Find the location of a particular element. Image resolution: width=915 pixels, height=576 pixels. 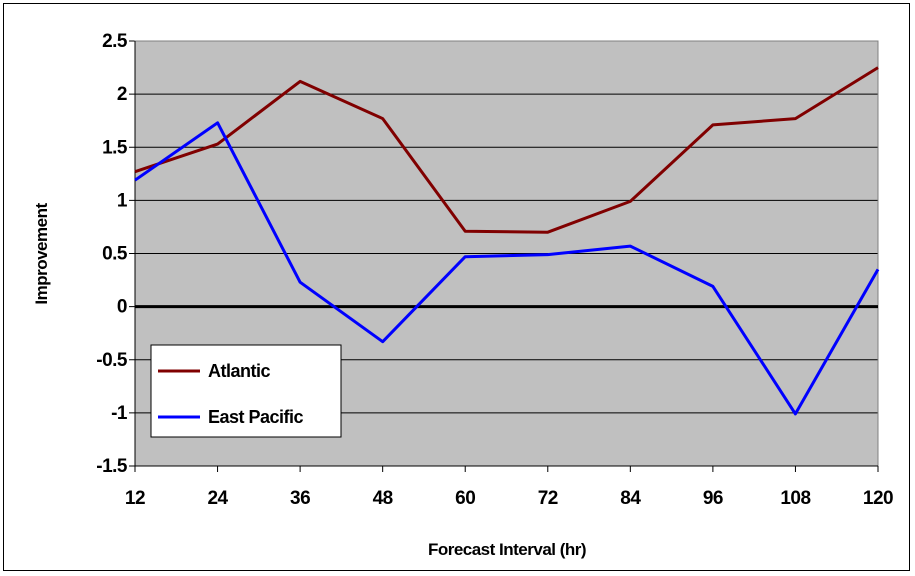

y-tick-label: -0.5 is located at coordinates (112, 360).